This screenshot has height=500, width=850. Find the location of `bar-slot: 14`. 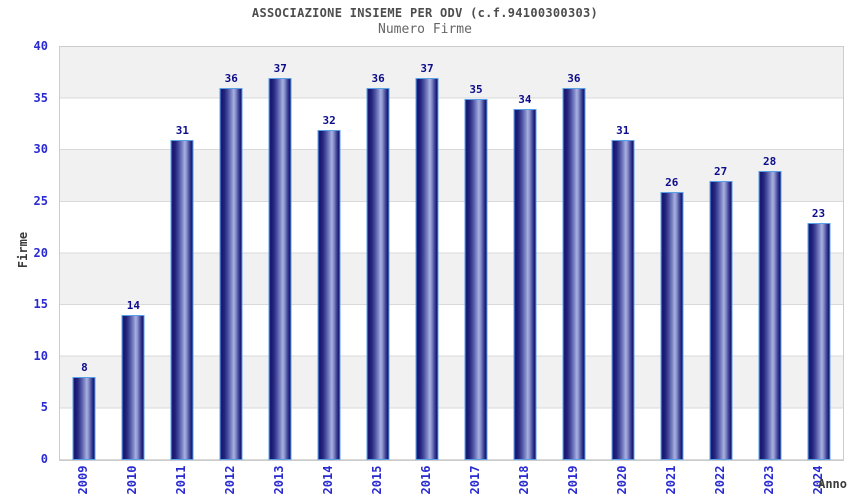

bar-slot: 14 is located at coordinates (133, 253).